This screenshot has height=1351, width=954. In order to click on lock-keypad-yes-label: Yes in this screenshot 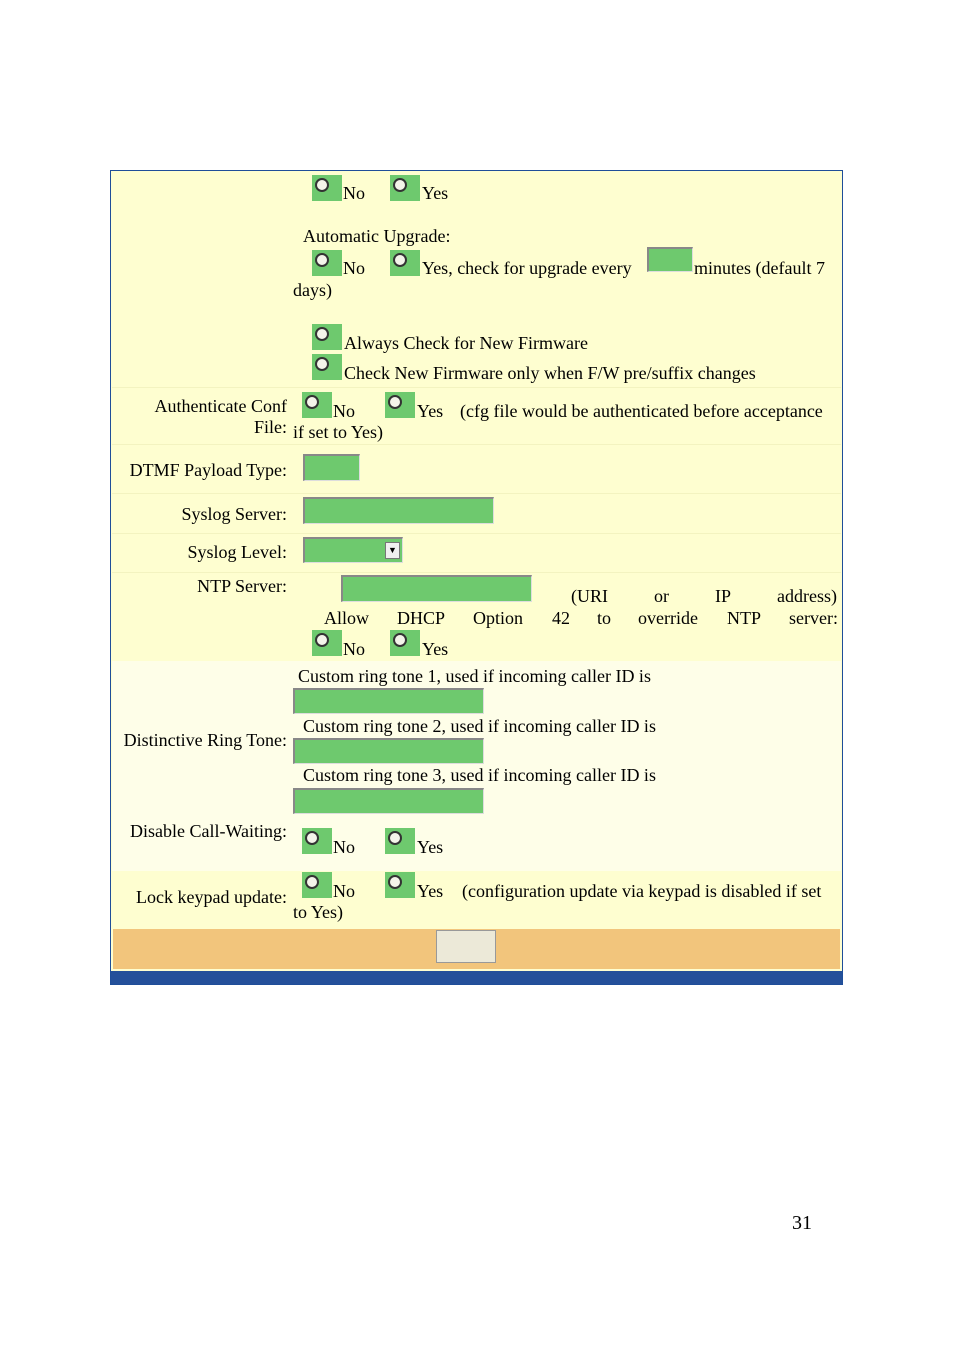, I will do `click(430, 891)`.